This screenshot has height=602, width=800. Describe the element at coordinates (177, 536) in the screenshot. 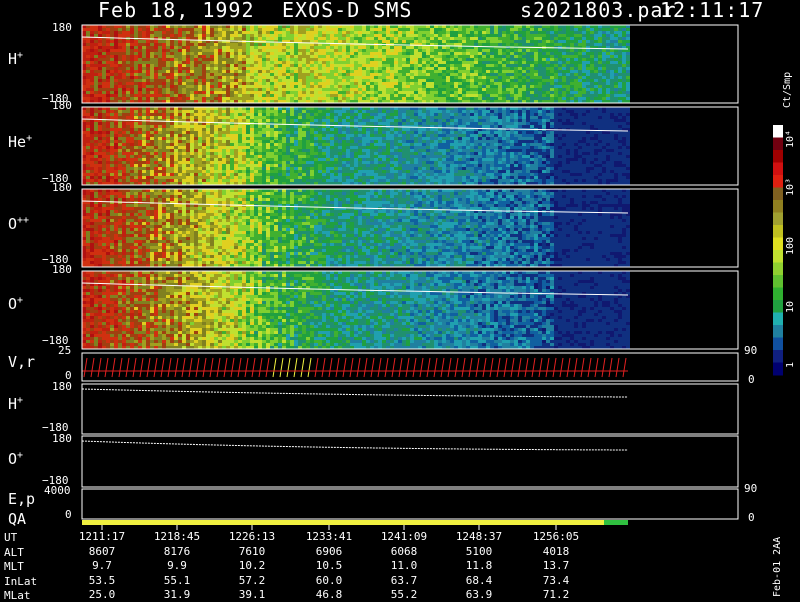

I see `ephemeris-ut-value: 1218:45` at that location.